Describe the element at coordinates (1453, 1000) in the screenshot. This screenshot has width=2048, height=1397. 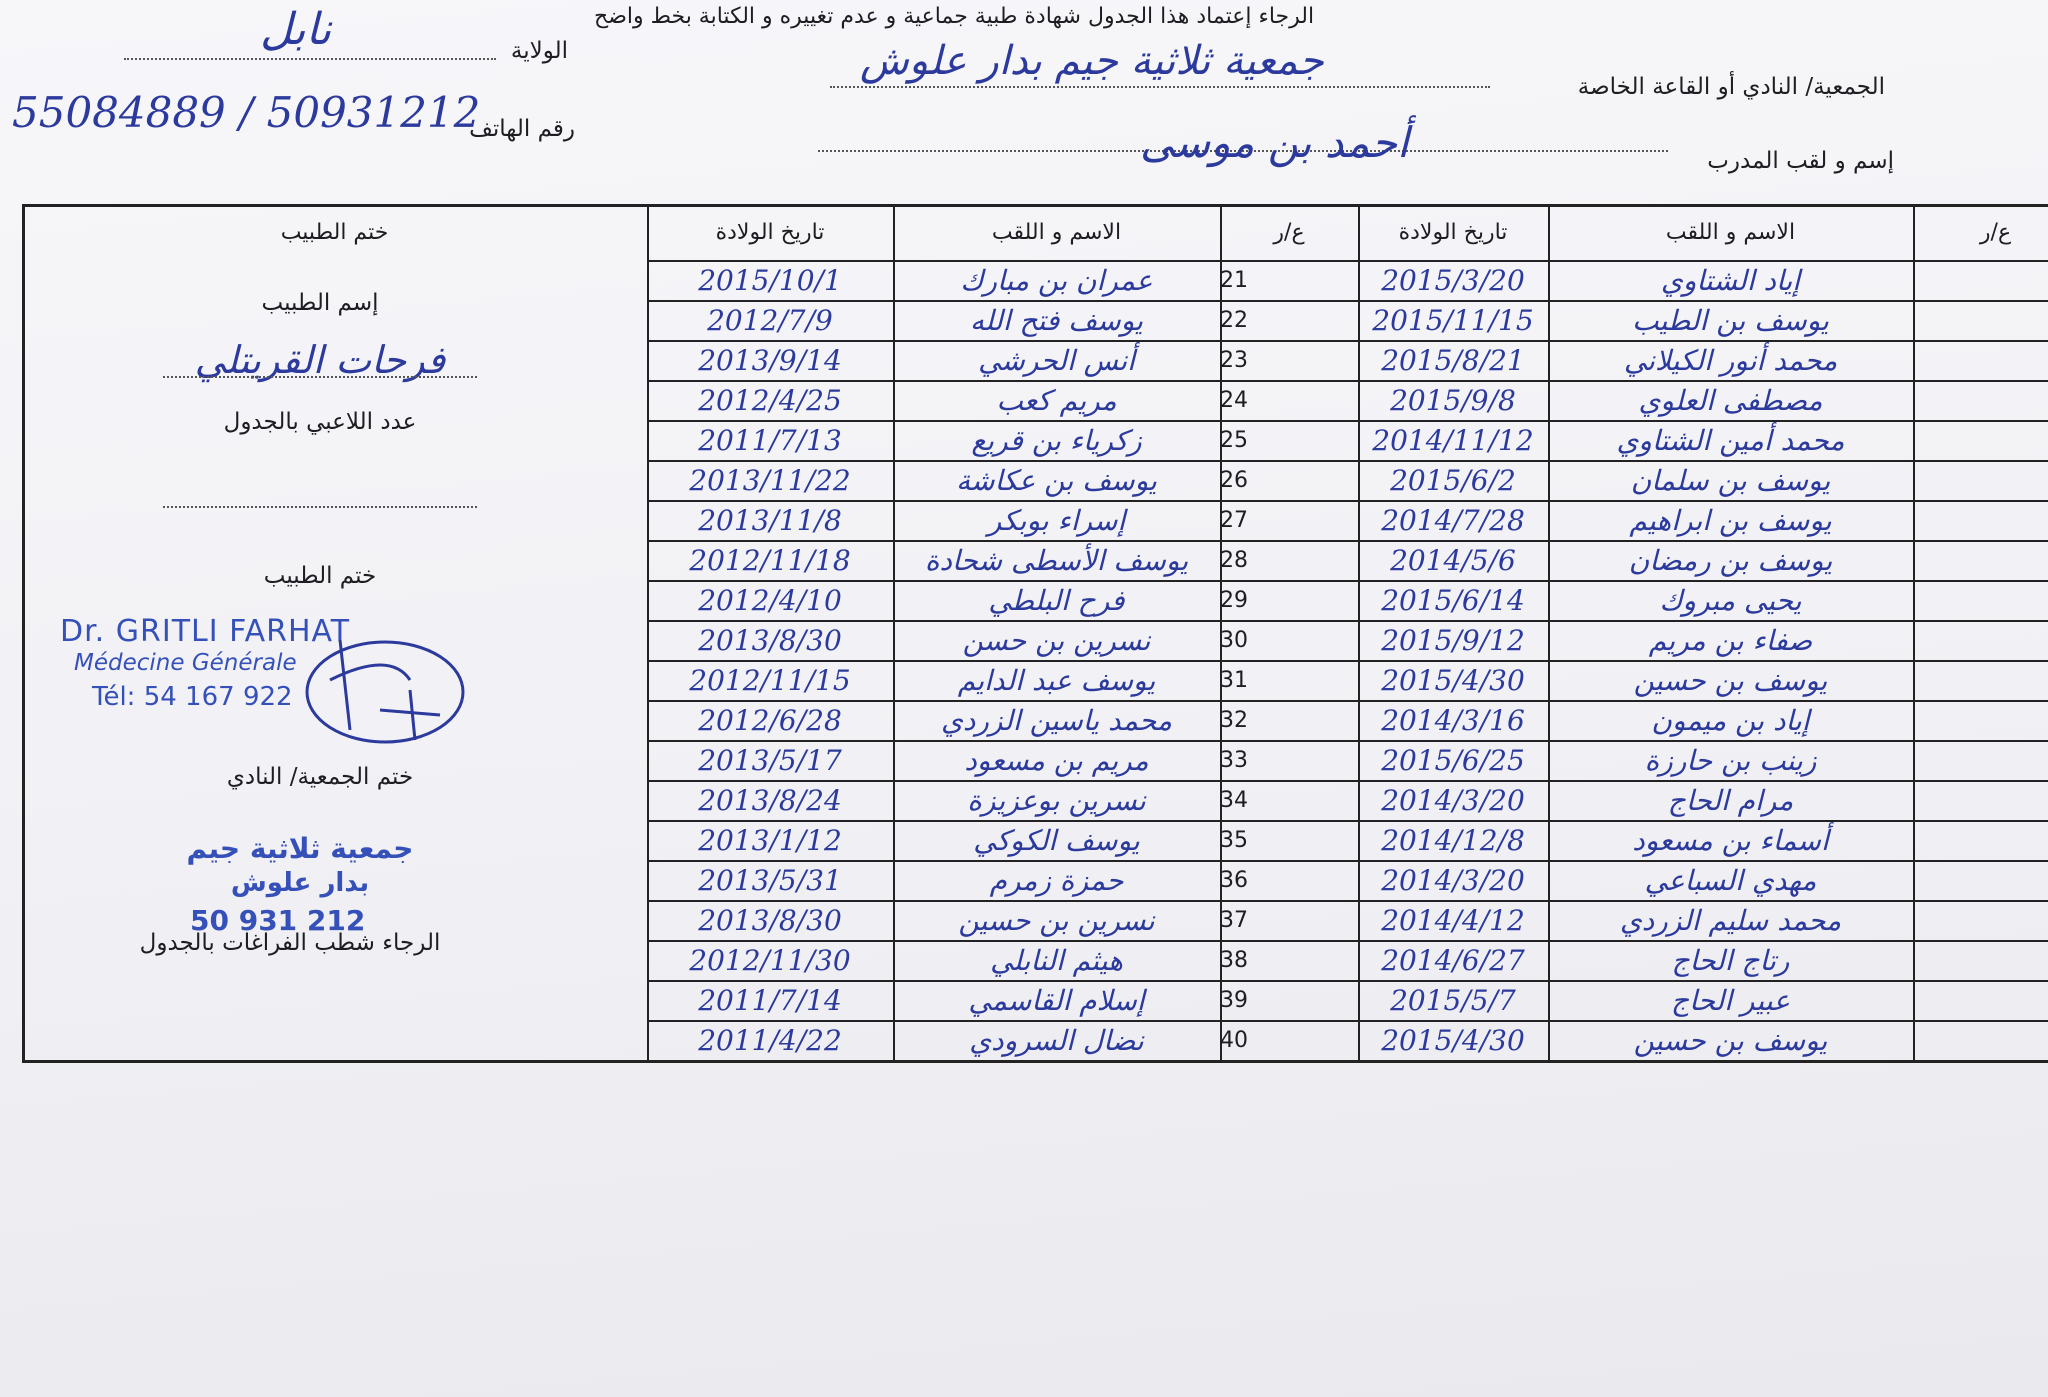
I see `birth-date: 2015/5/7` at that location.